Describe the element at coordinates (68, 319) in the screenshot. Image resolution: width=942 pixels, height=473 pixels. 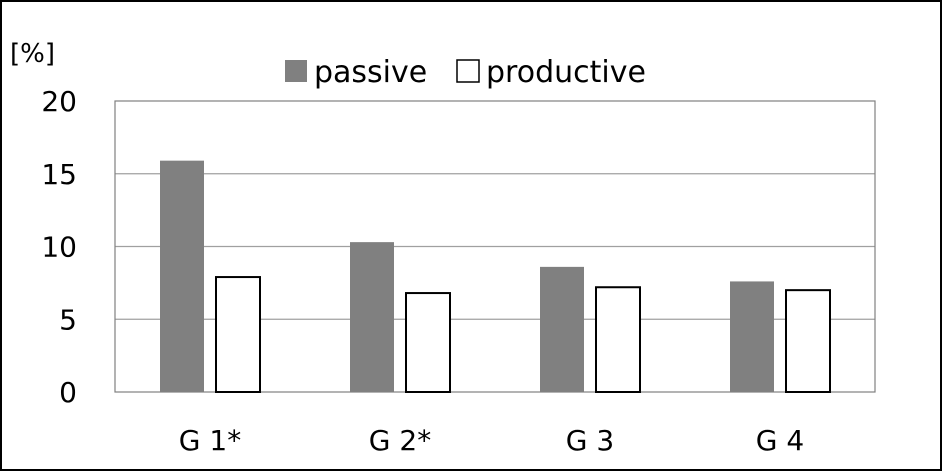
I see `y-tick-label: 5` at that location.